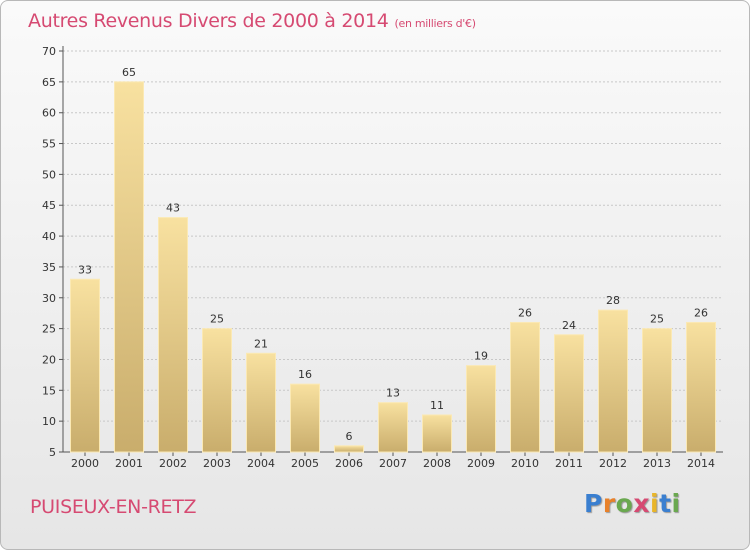 This screenshot has height=550, width=750. What do you see at coordinates (261, 402) in the screenshot?
I see `bar-2004` at bounding box center [261, 402].